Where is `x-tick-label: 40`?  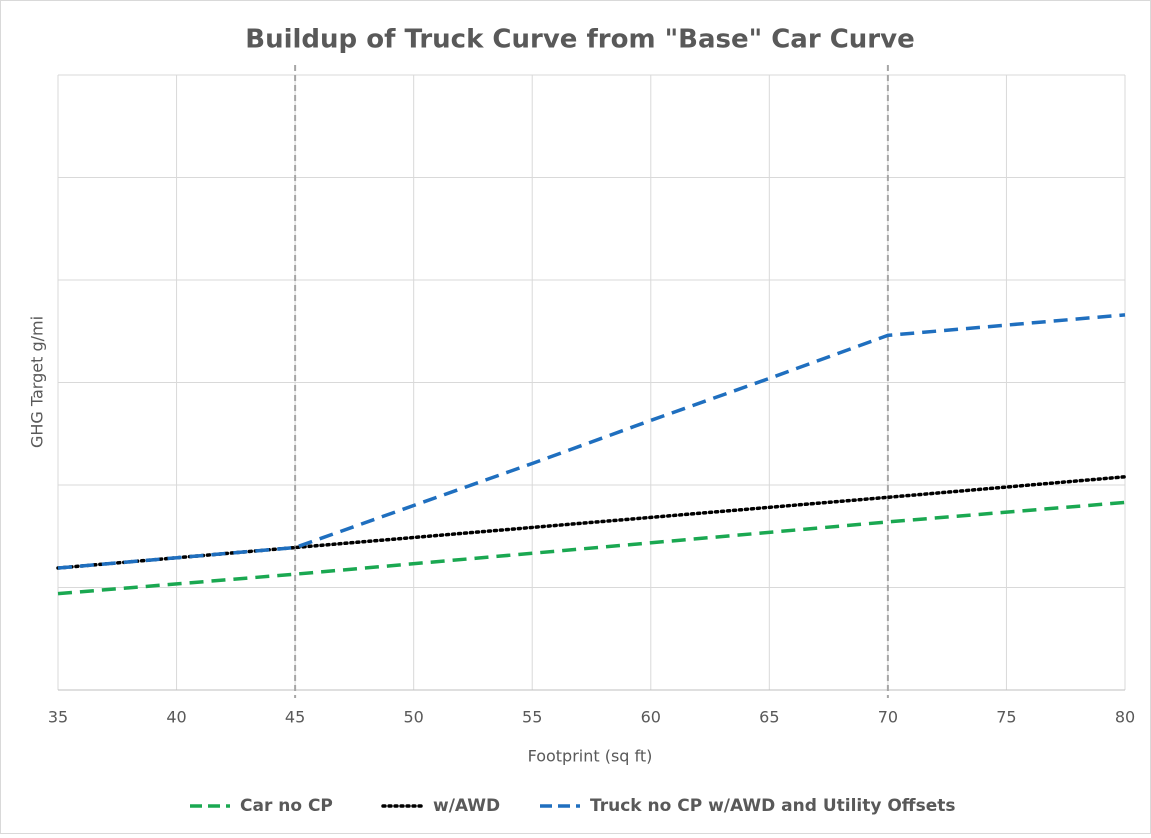
x-tick-label: 40 is located at coordinates (176, 717).